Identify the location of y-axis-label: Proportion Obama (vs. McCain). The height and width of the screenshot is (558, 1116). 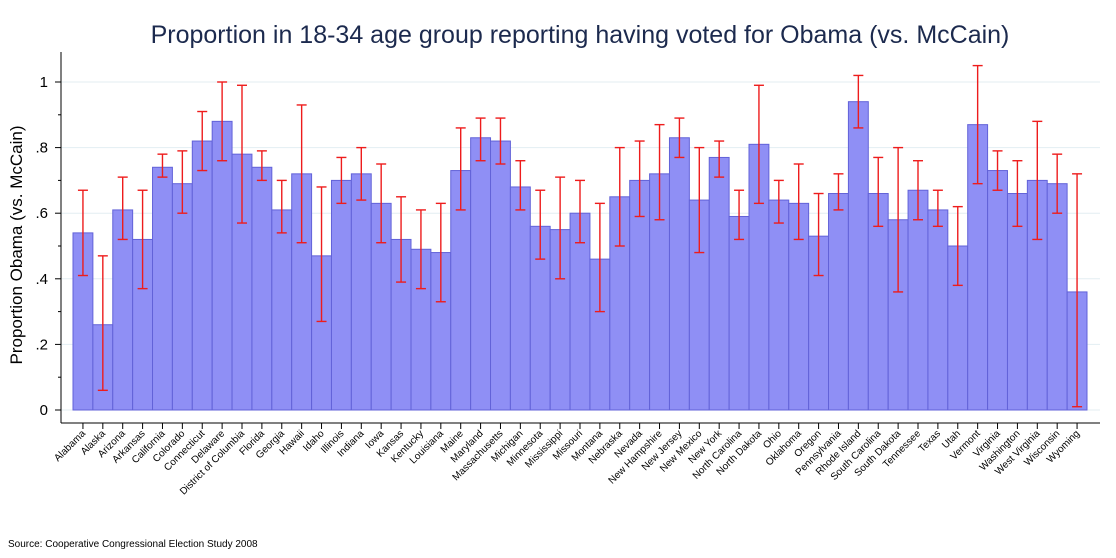
(16, 244).